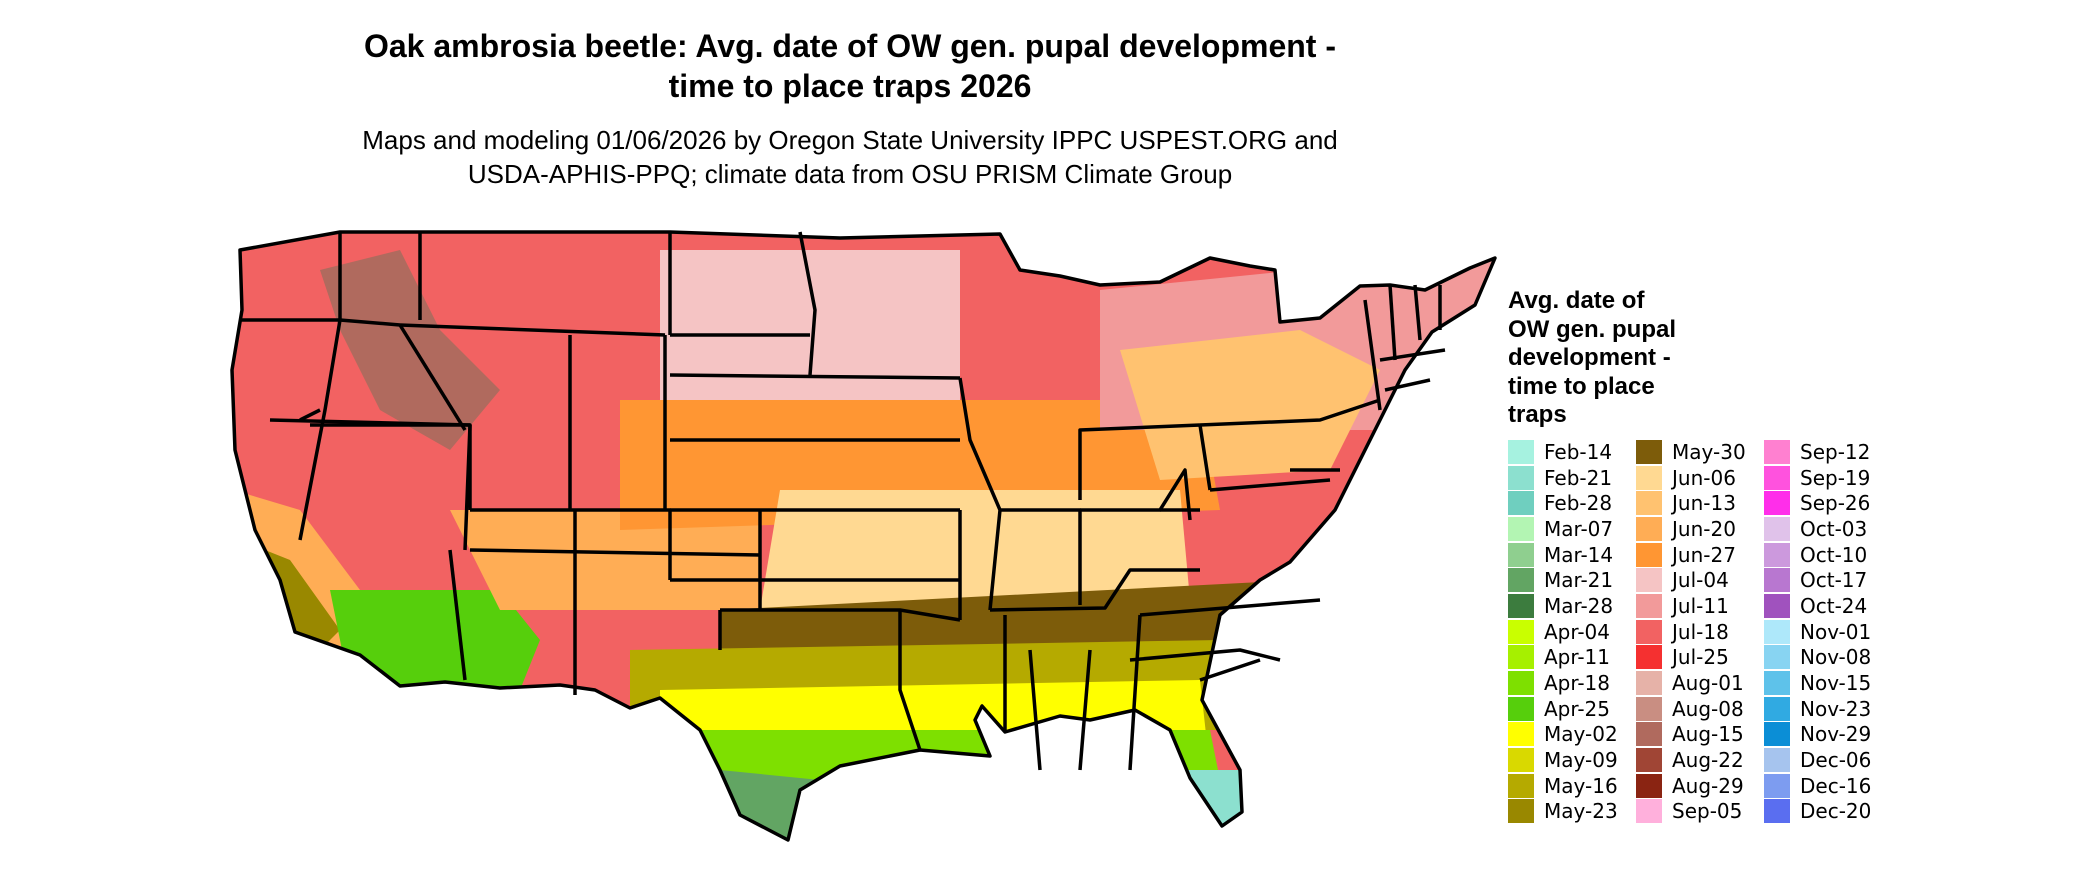  Describe the element at coordinates (1836, 683) in the screenshot. I see `legend-label: Nov-15` at that location.